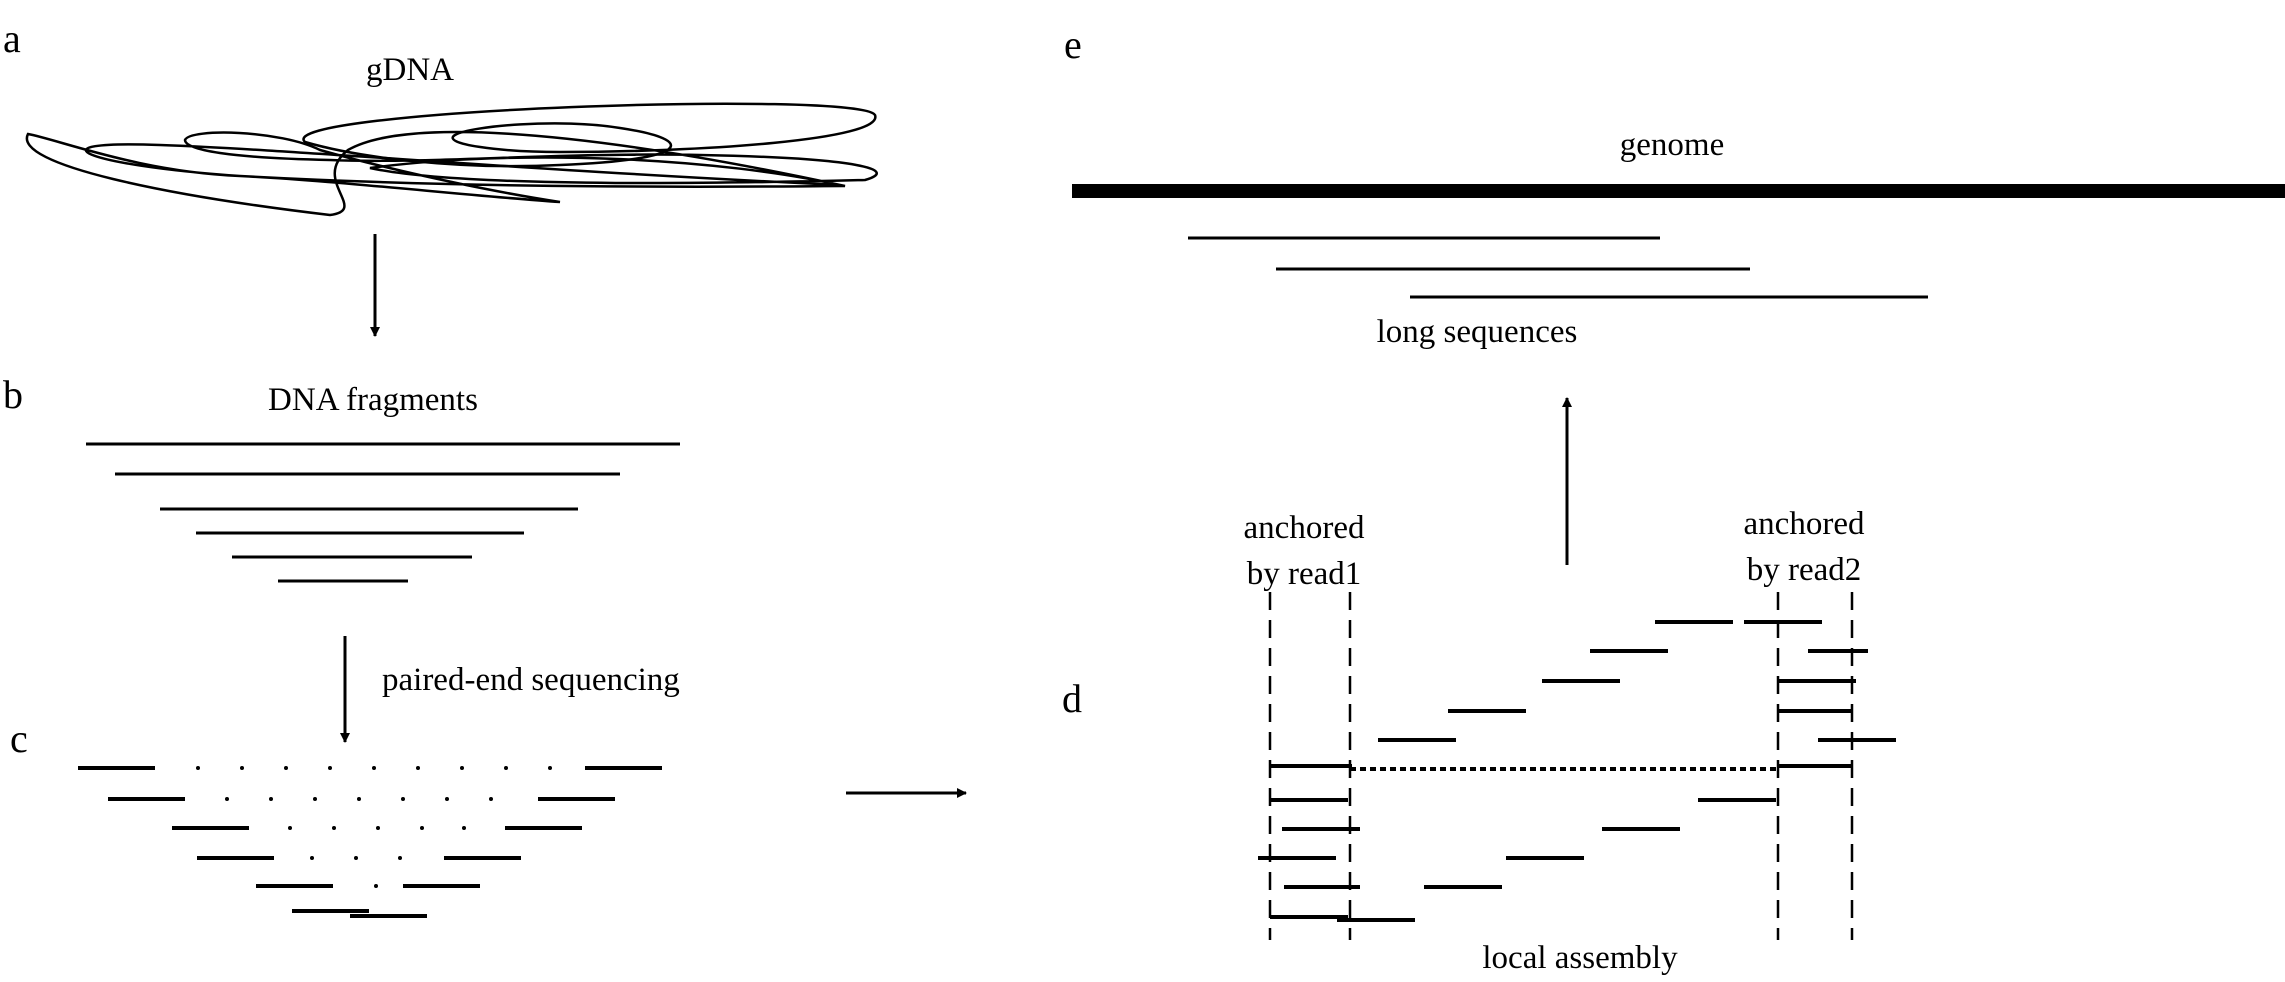 This screenshot has height=982, width=2285. What do you see at coordinates (1558, 267) in the screenshot?
I see `long-sequences` at bounding box center [1558, 267].